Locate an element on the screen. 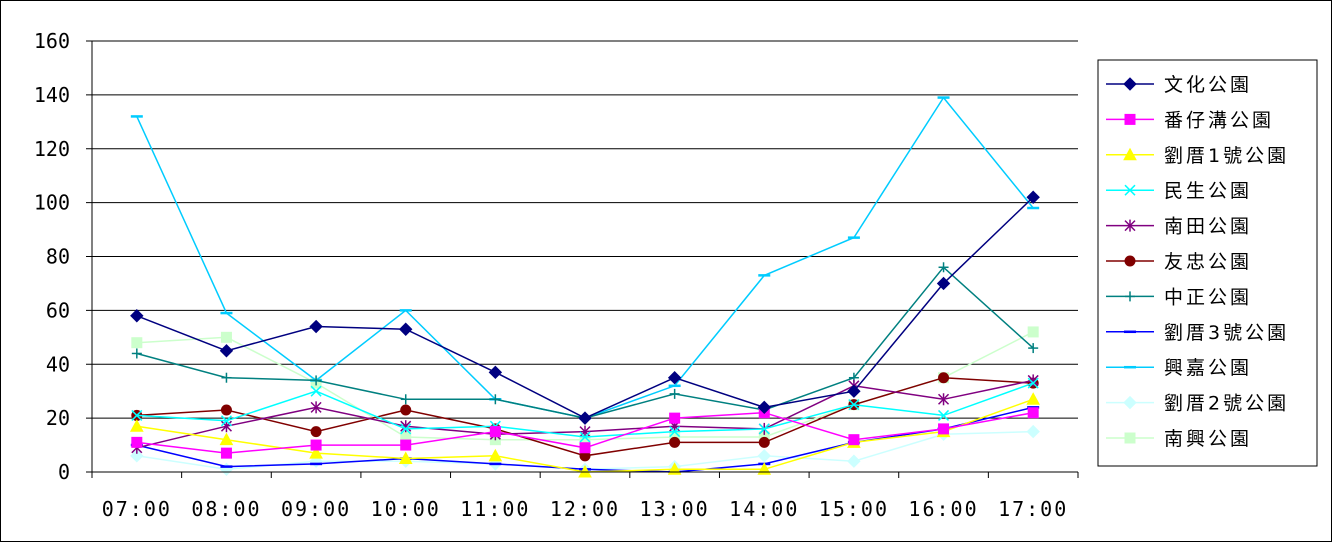  y-tick-label: 20 is located at coordinates (58, 418).